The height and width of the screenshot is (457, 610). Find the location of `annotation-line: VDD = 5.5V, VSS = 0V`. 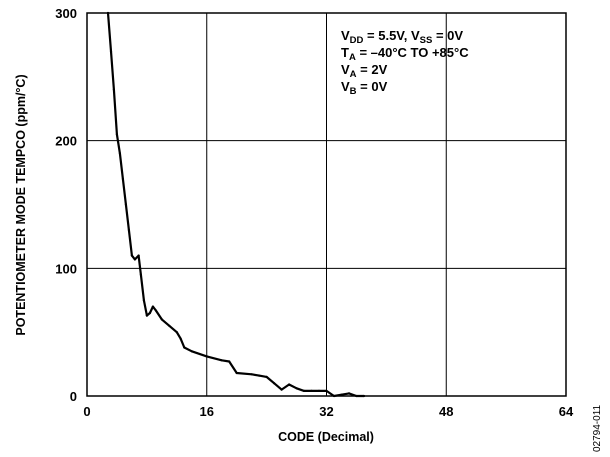

annotation-line: VDD = 5.5V, VSS = 0V is located at coordinates (402, 37).